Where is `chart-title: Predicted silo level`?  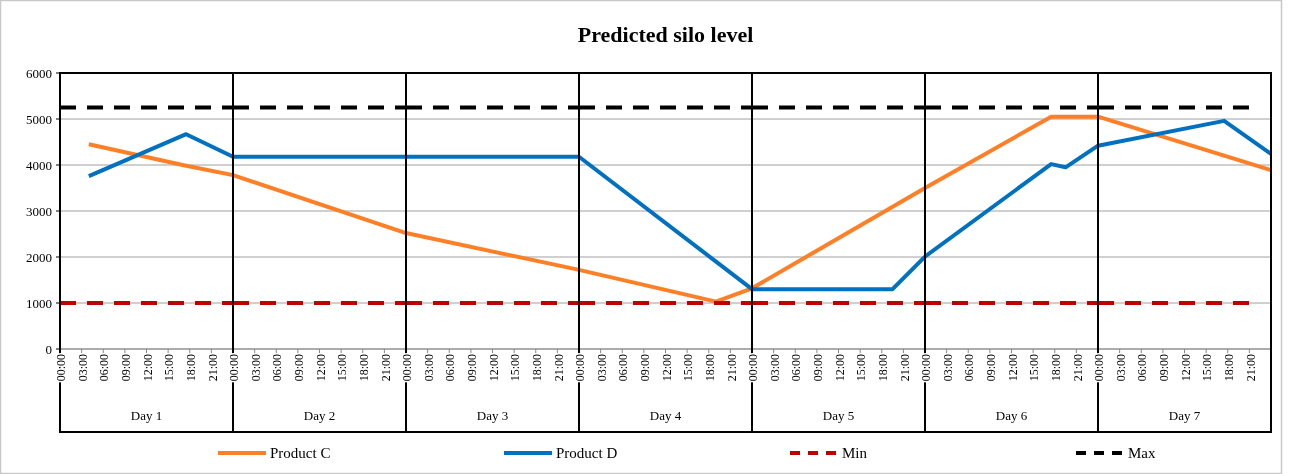 chart-title: Predicted silo level is located at coordinates (665, 34).